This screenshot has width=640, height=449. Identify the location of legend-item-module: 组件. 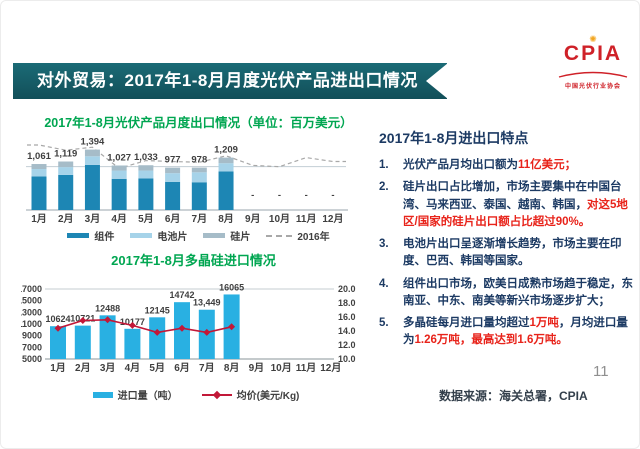
(90, 235).